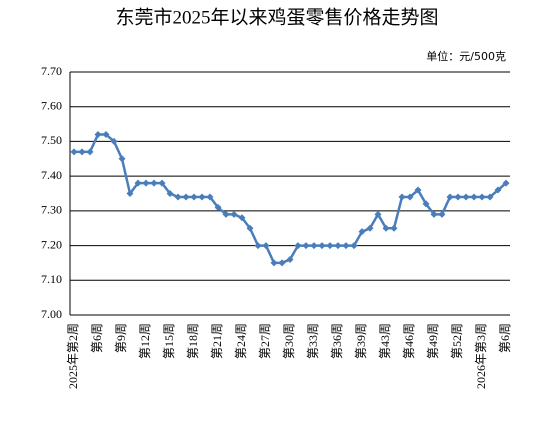 This screenshot has width=554, height=424. I want to click on y-tick-label: 7.10, so click(51, 279).